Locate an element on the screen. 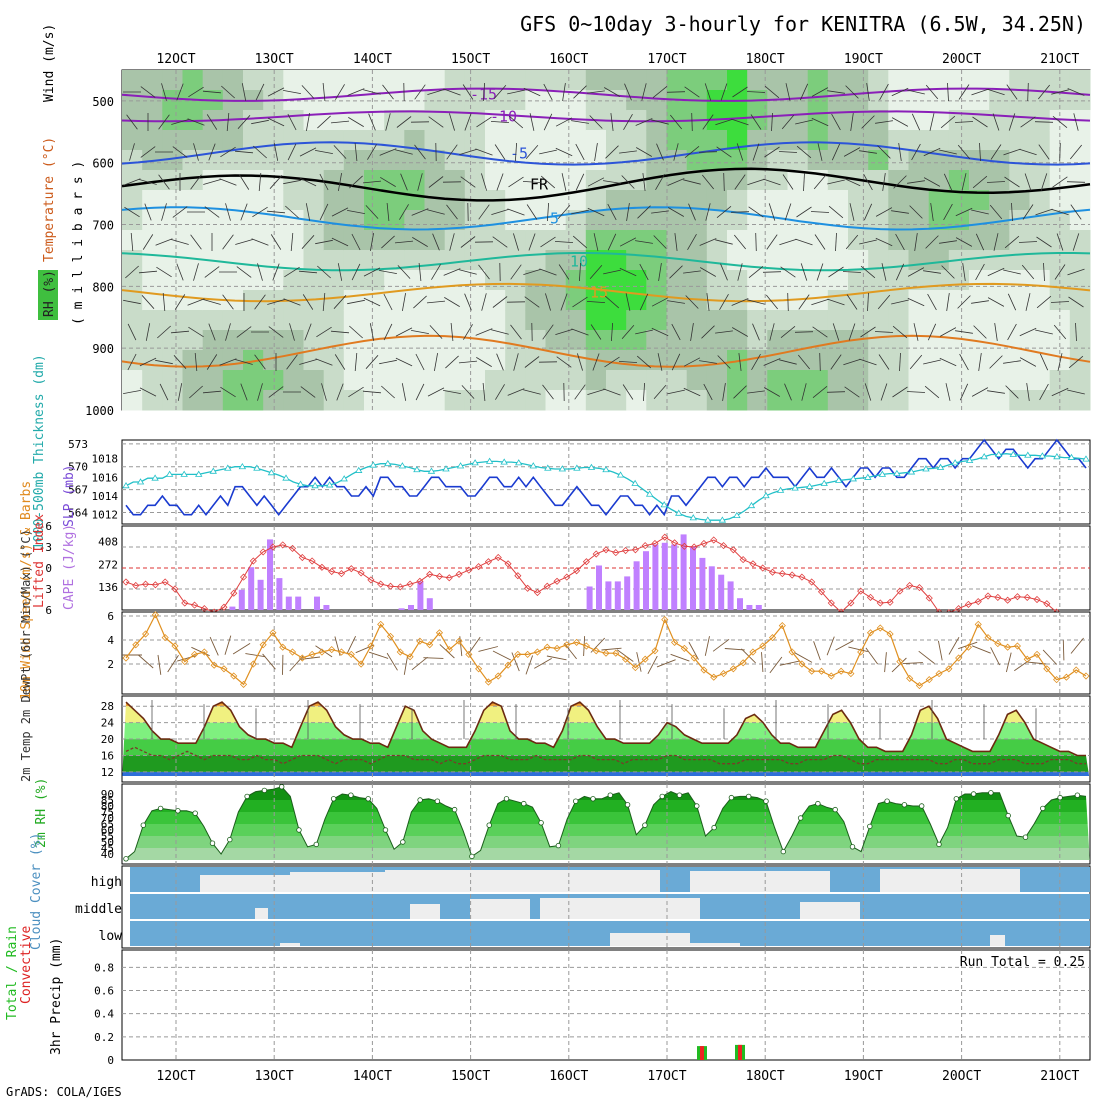 The width and height of the screenshot is (1100, 1104). pressure-tick: 1000 is located at coordinates (99, 411).